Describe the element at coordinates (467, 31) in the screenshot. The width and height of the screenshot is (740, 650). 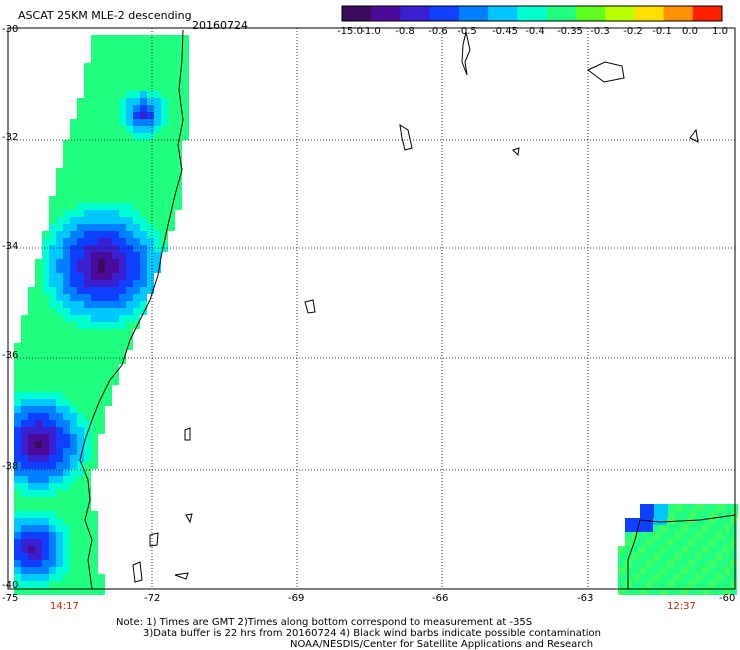
I see `colorbar-label: -0.5` at that location.